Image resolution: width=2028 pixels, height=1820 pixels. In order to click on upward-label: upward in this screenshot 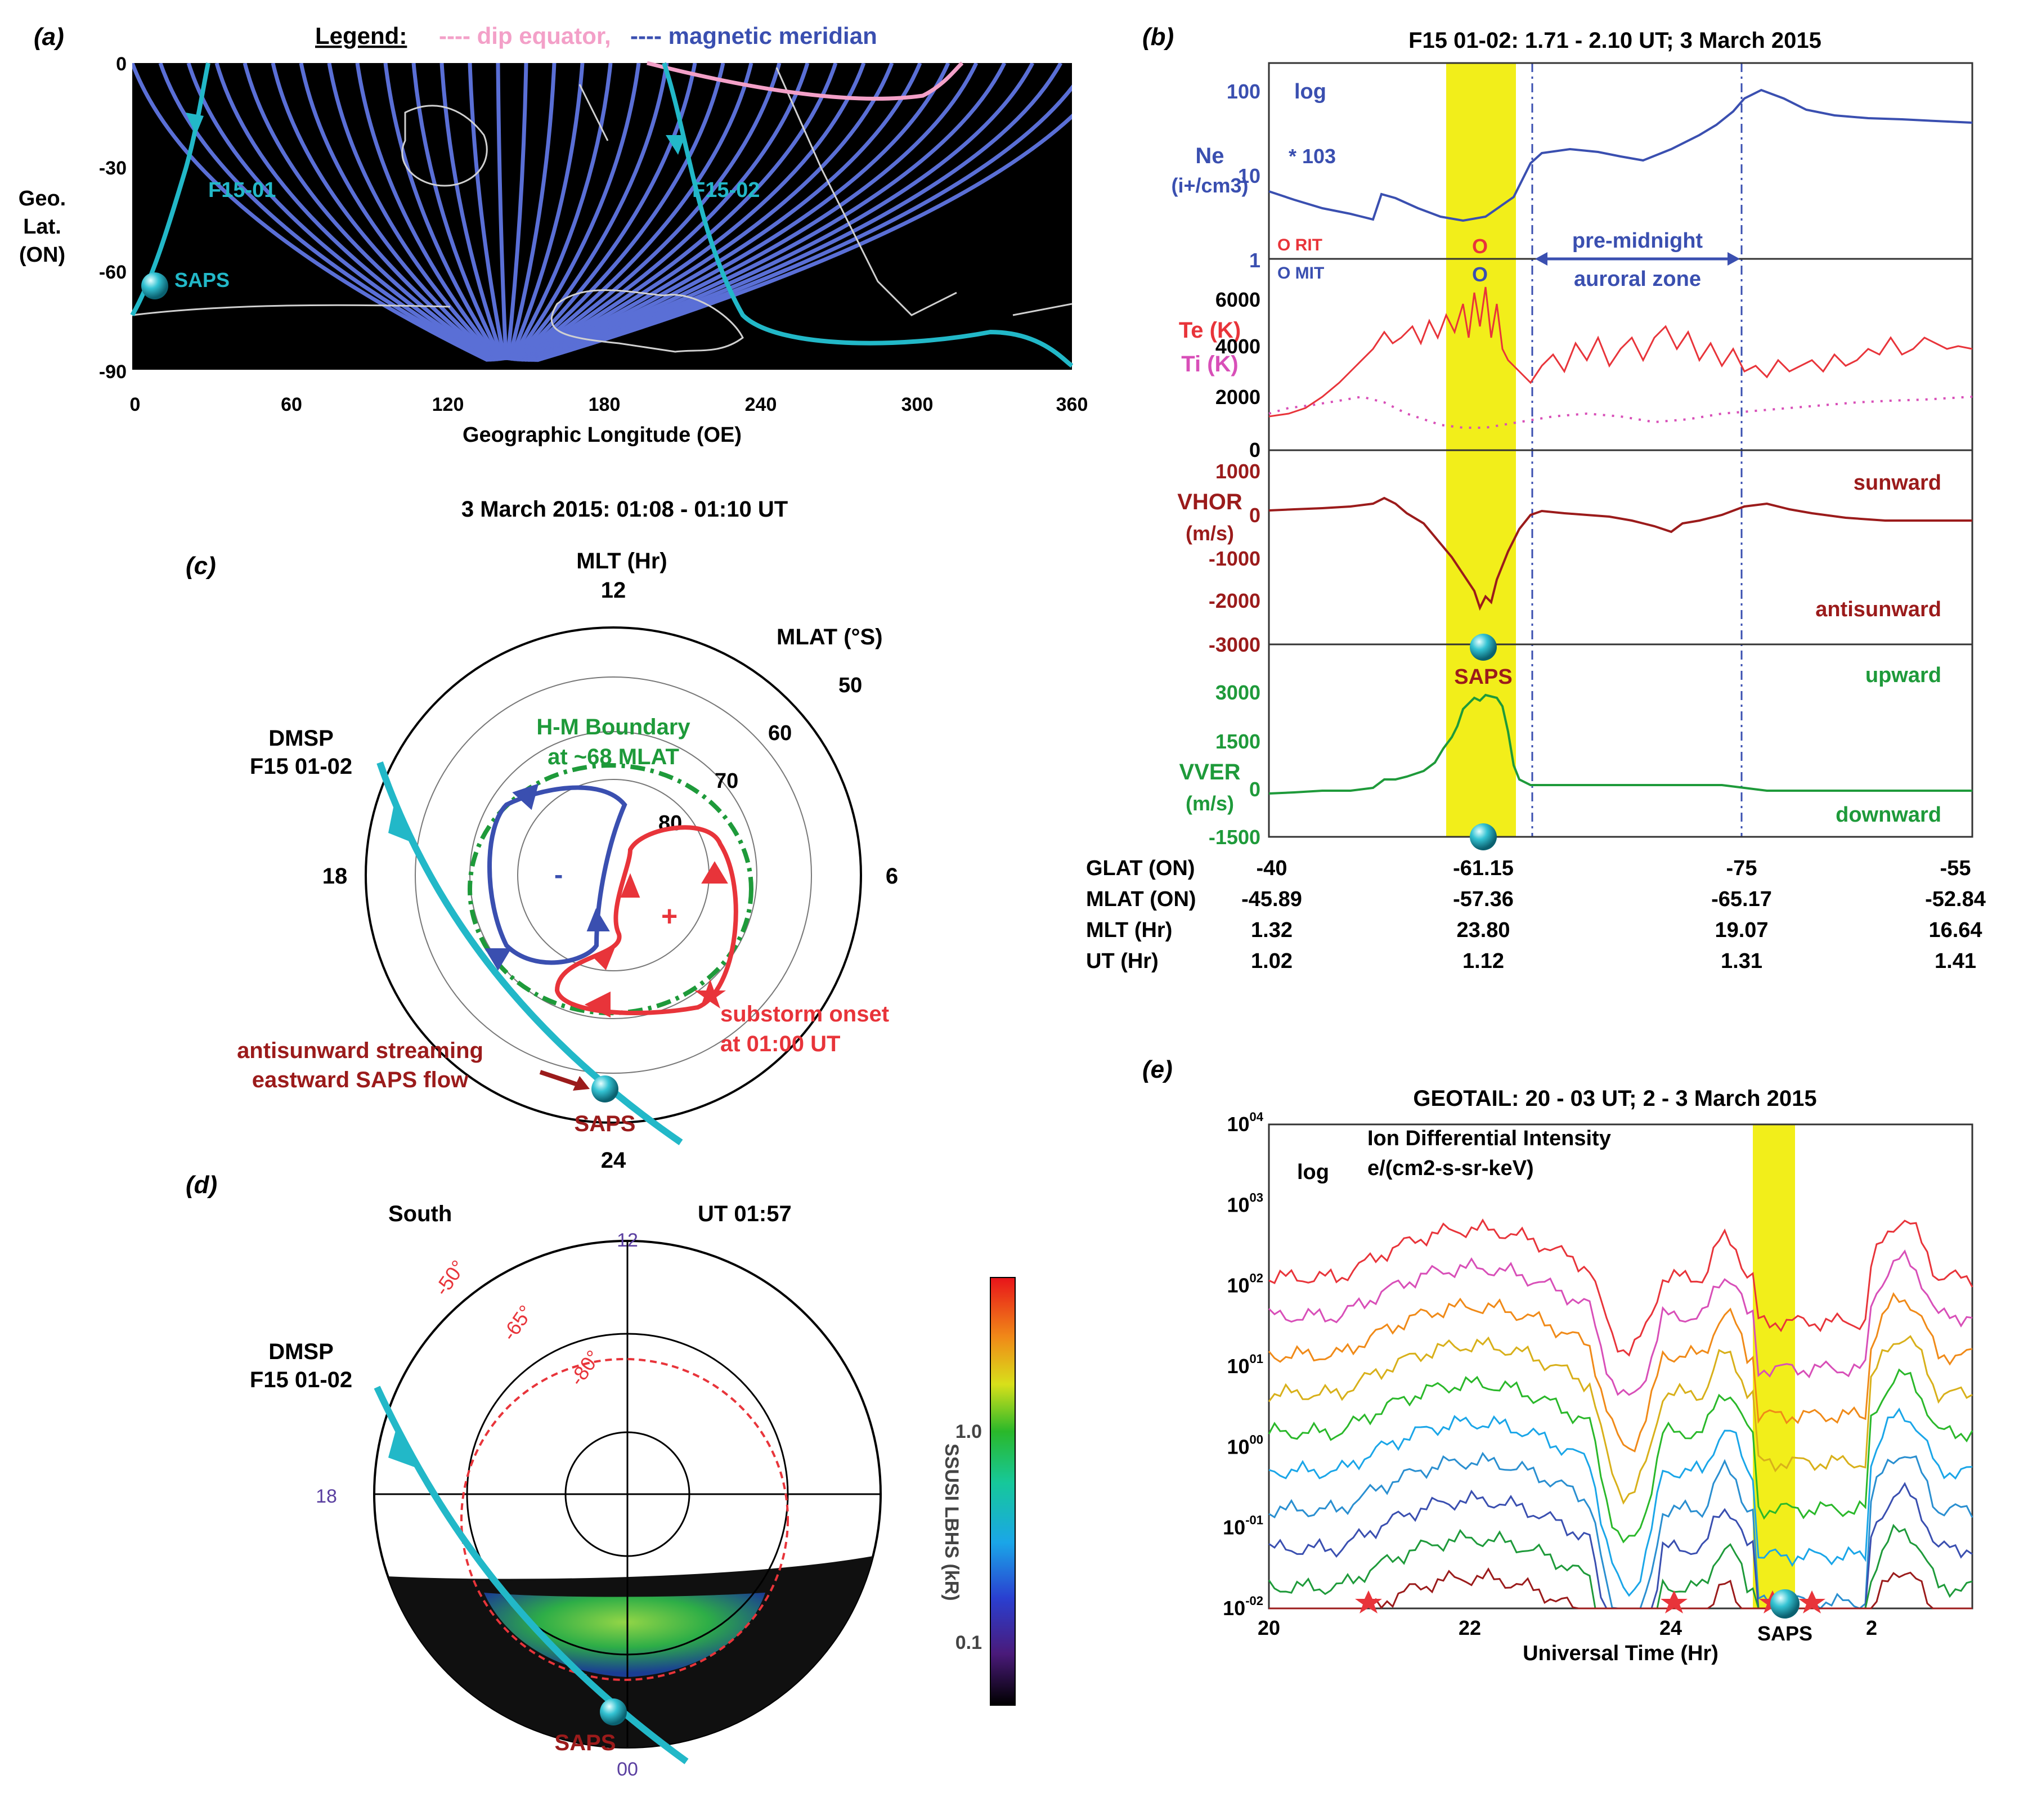, I will do `click(1903, 675)`.